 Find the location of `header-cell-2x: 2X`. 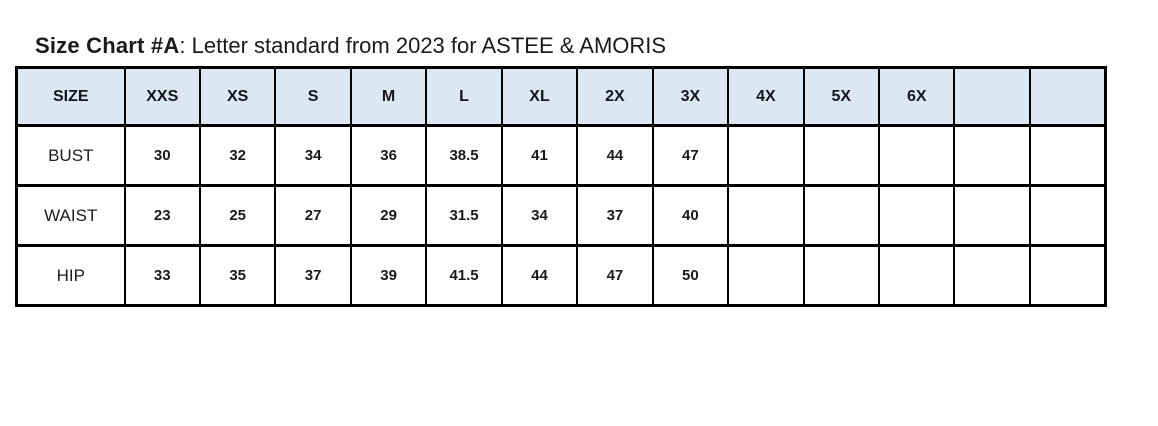

header-cell-2x: 2X is located at coordinates (615, 96).